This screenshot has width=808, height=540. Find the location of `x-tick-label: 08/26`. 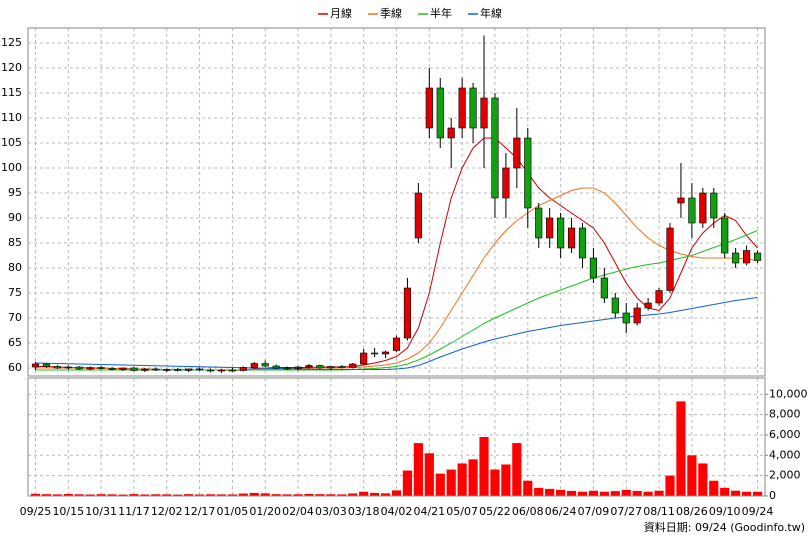

x-tick-label: 08/26 is located at coordinates (692, 511).